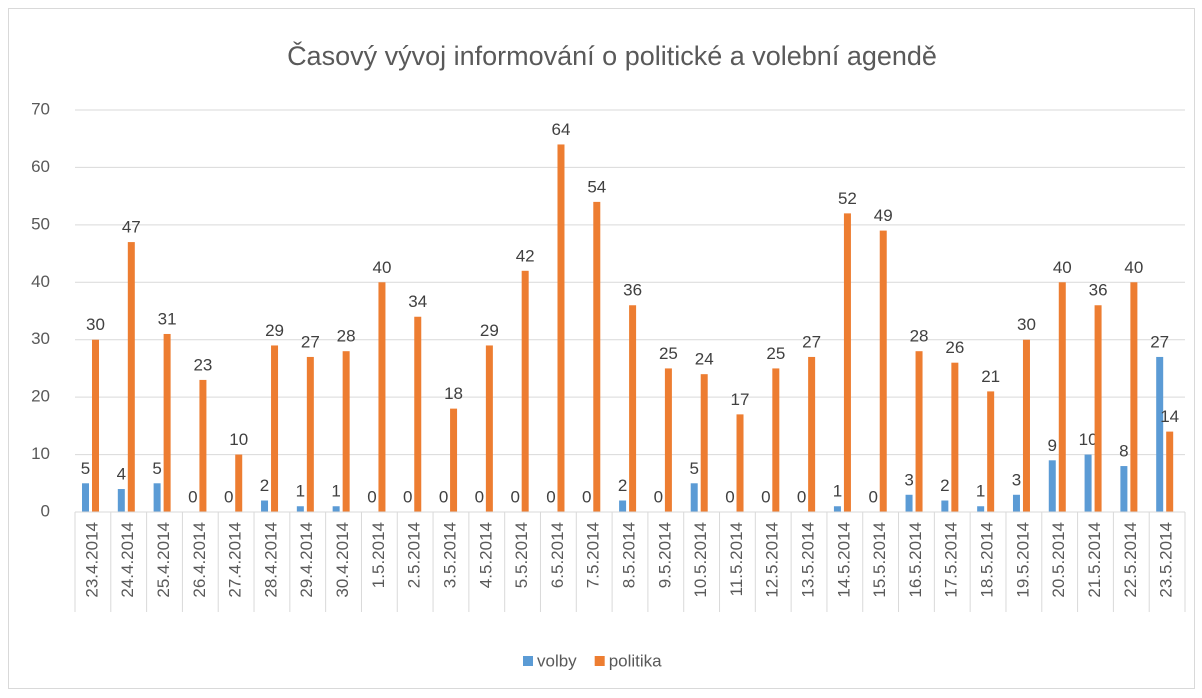 This screenshot has width=1202, height=698. I want to click on x-tick-label: 12.5.2014, so click(772, 560).